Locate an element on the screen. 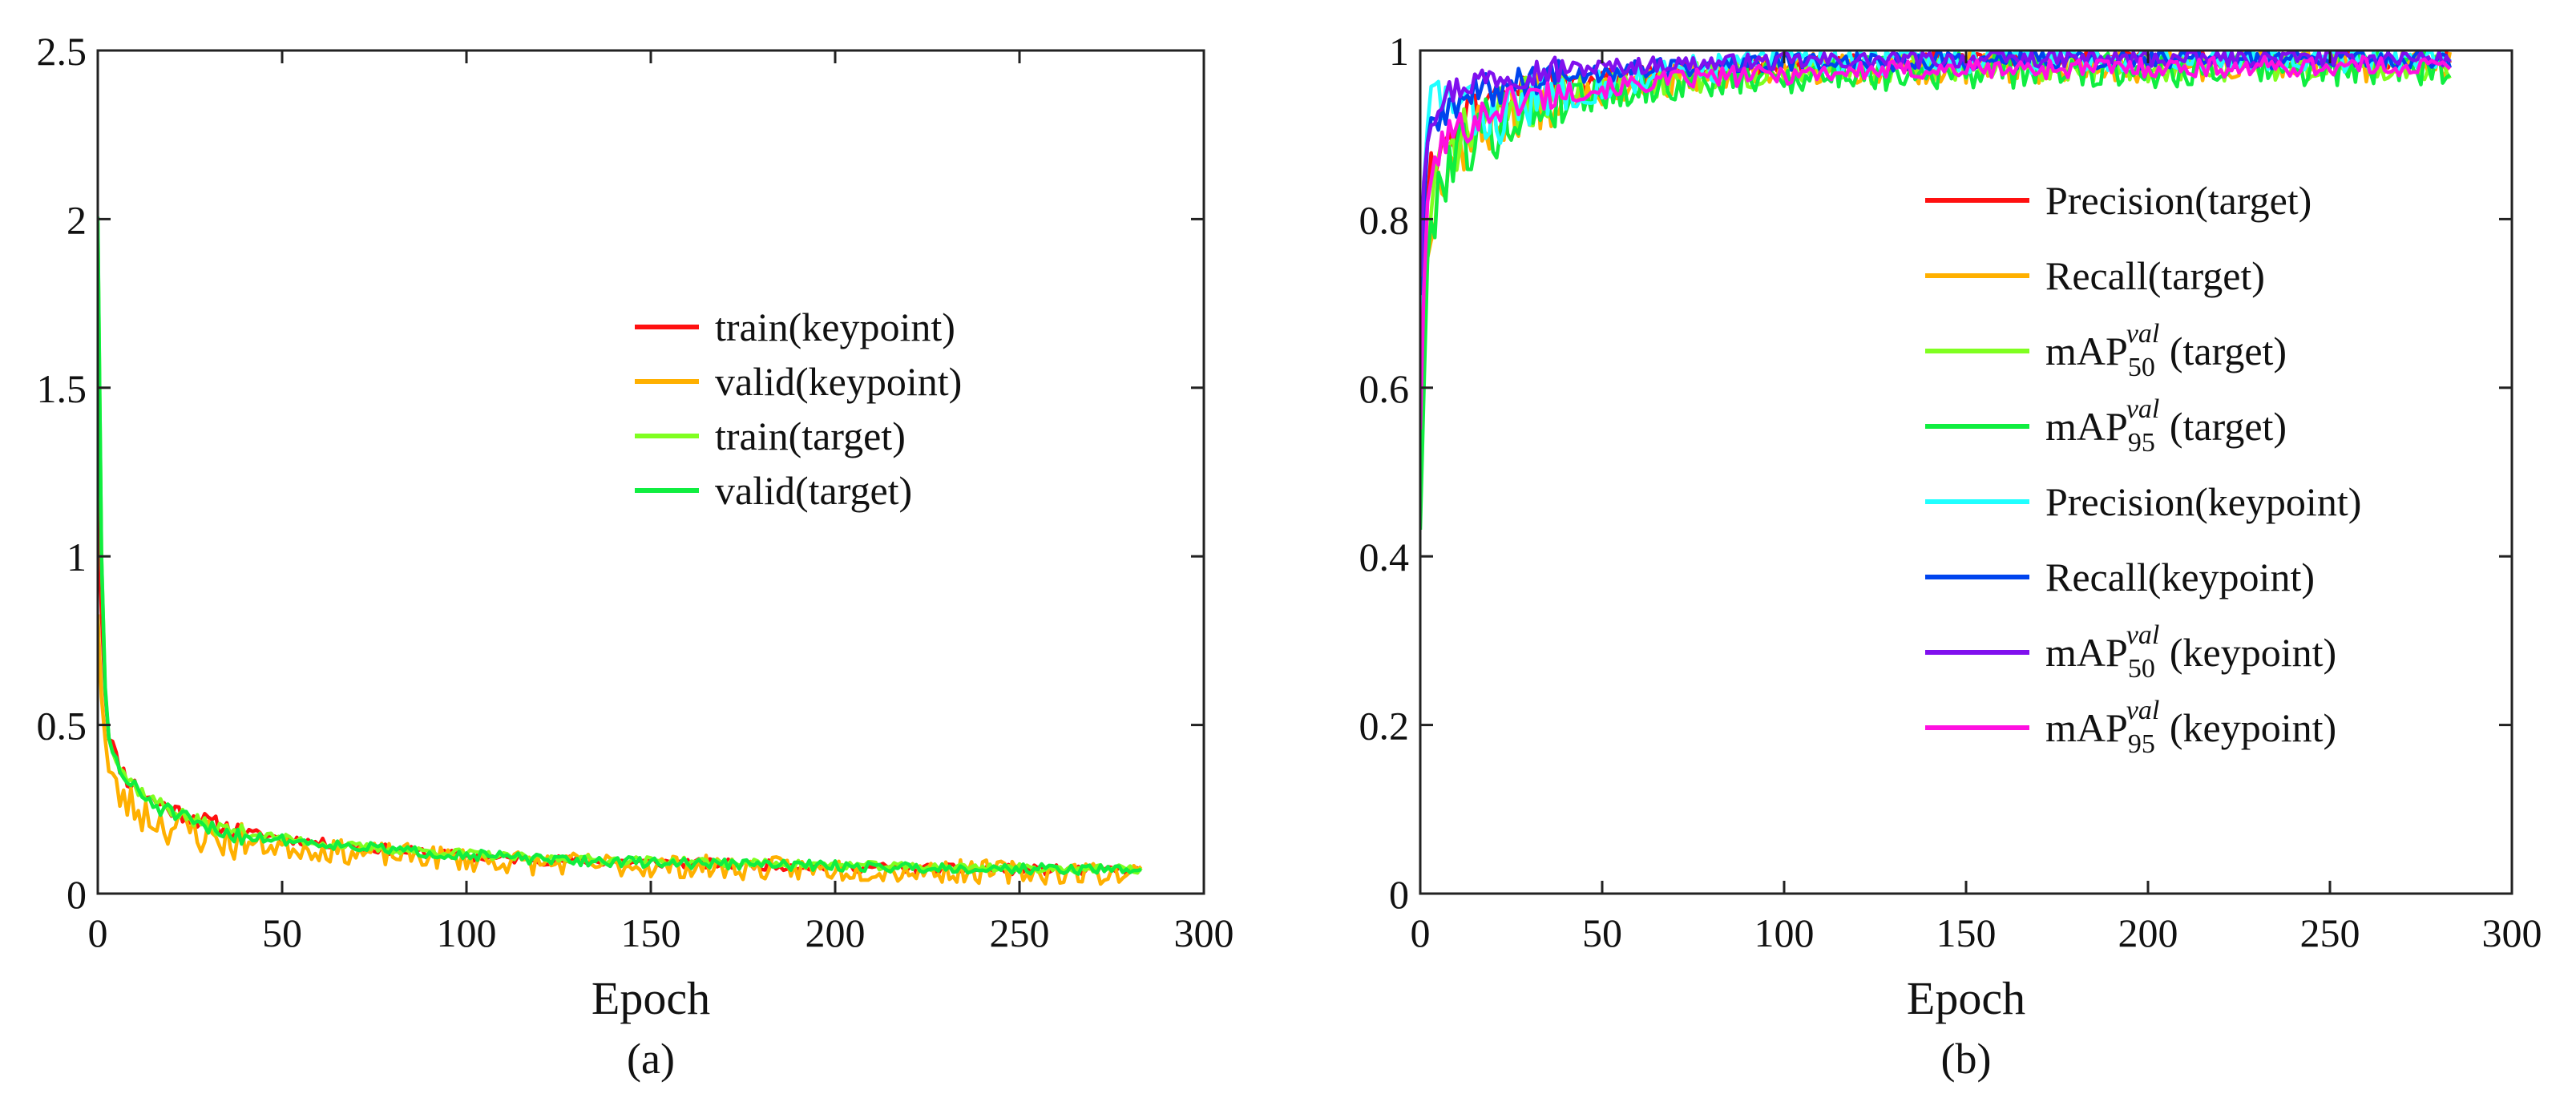 The height and width of the screenshot is (1118, 2576). legend-item-3: train(target) is located at coordinates (771, 436).